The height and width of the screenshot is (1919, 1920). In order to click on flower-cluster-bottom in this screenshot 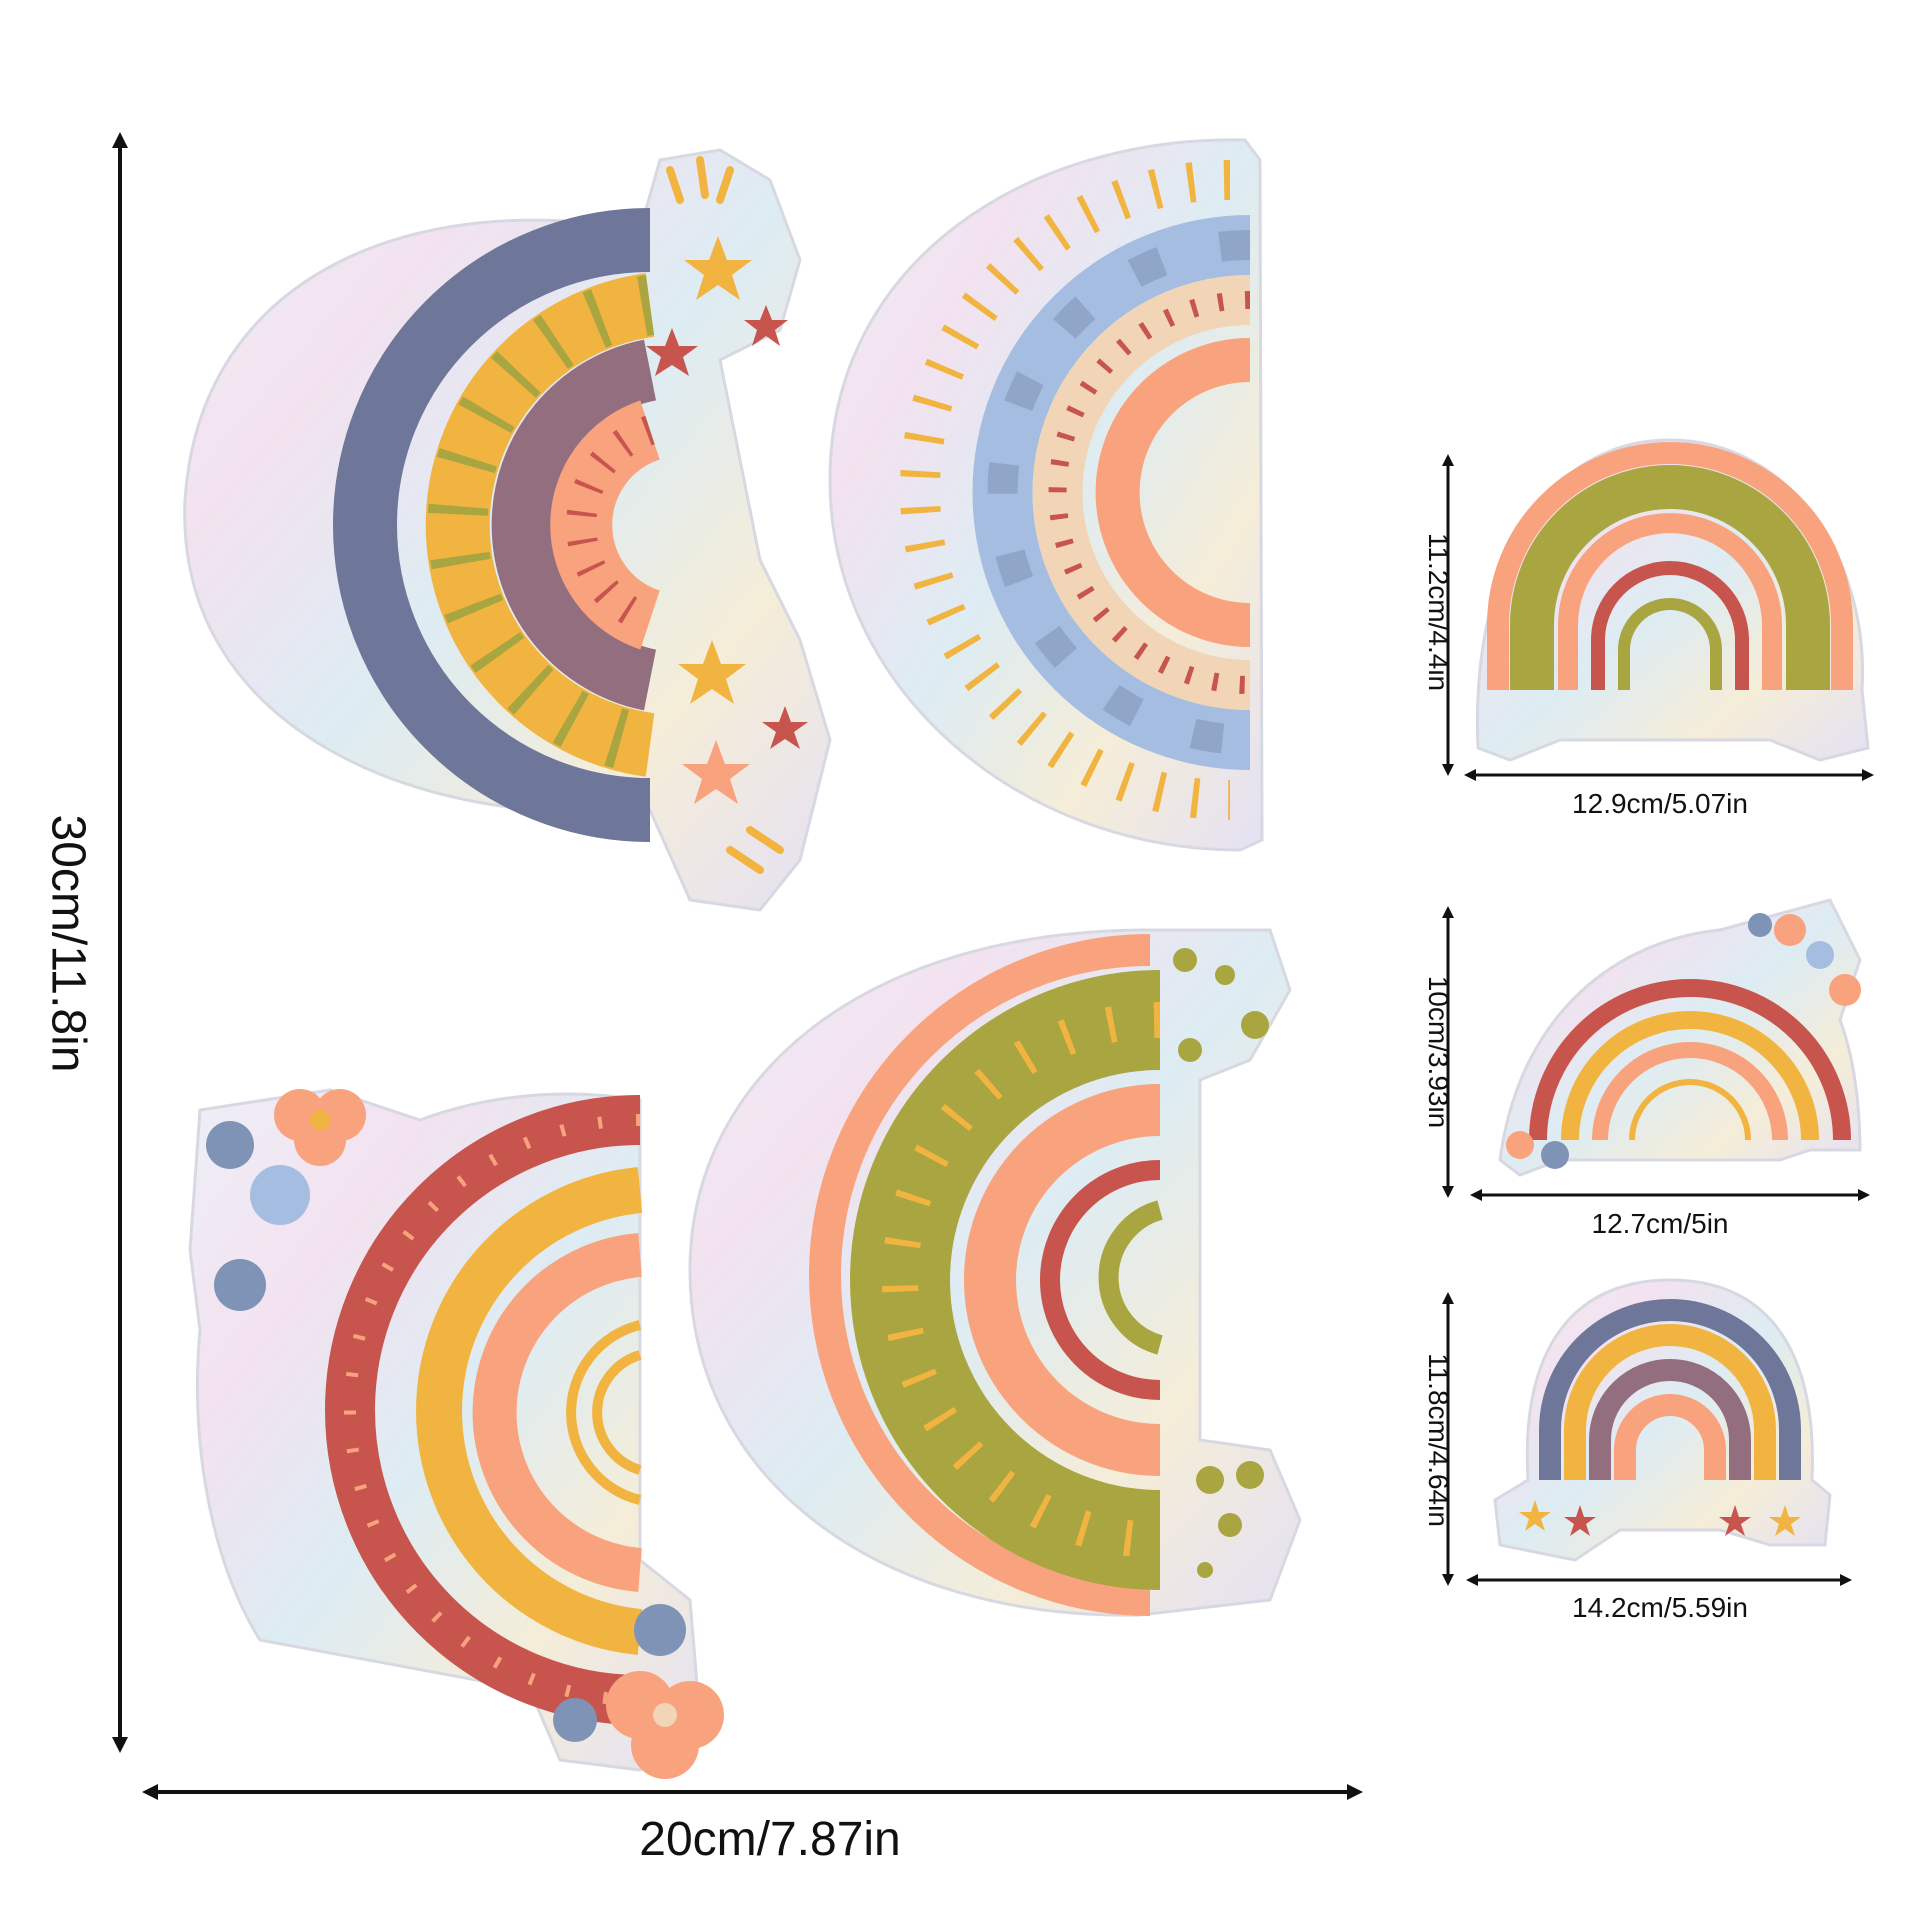, I will do `click(638, 1691)`.